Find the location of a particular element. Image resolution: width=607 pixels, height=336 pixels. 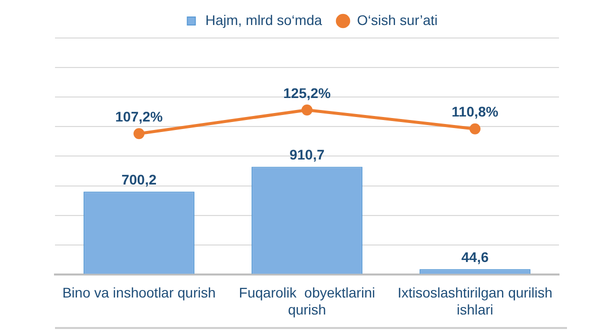

data-label: 910,7 is located at coordinates (307, 154).